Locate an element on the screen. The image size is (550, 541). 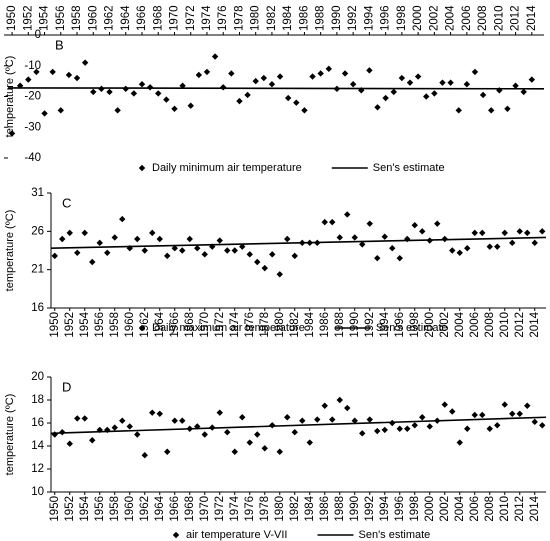
x-tick-label: 1972 is located at coordinates (220, 509).